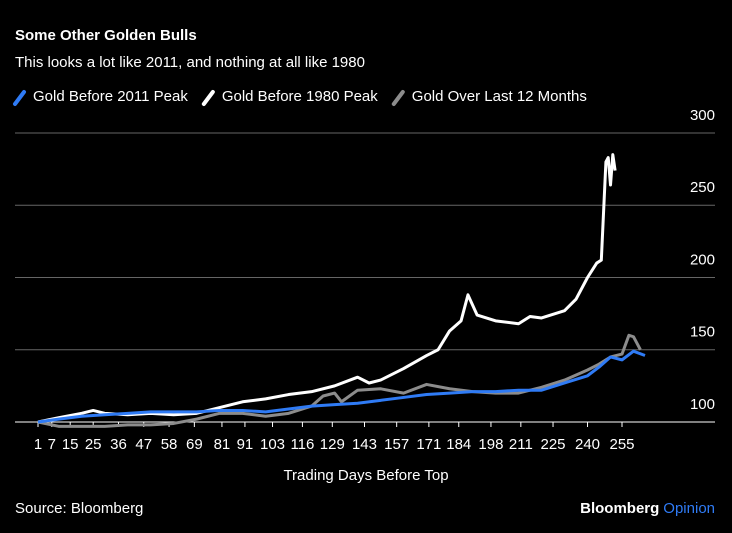  What do you see at coordinates (222, 444) in the screenshot?
I see `x-tick-label: 81` at bounding box center [222, 444].